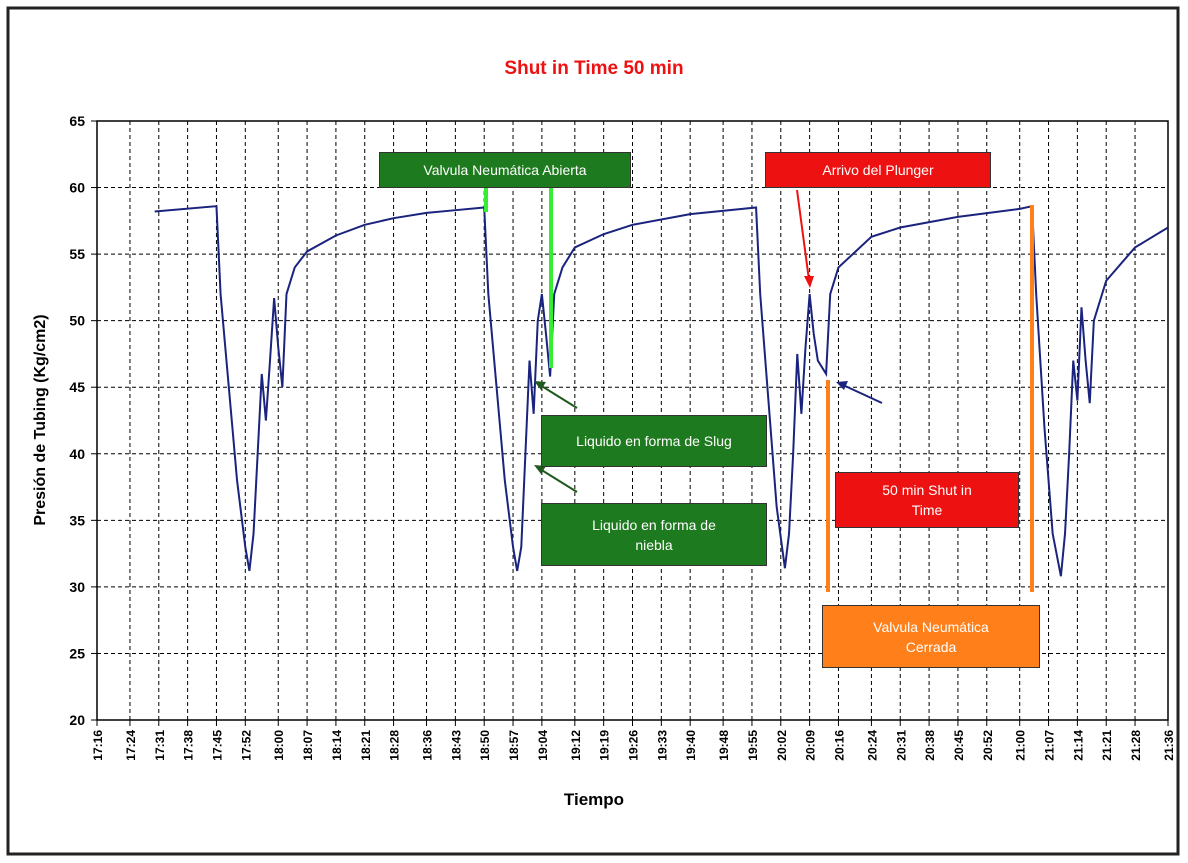 The width and height of the screenshot is (1188, 863). What do you see at coordinates (77, 587) in the screenshot?
I see `y-tick-label: 30` at bounding box center [77, 587].